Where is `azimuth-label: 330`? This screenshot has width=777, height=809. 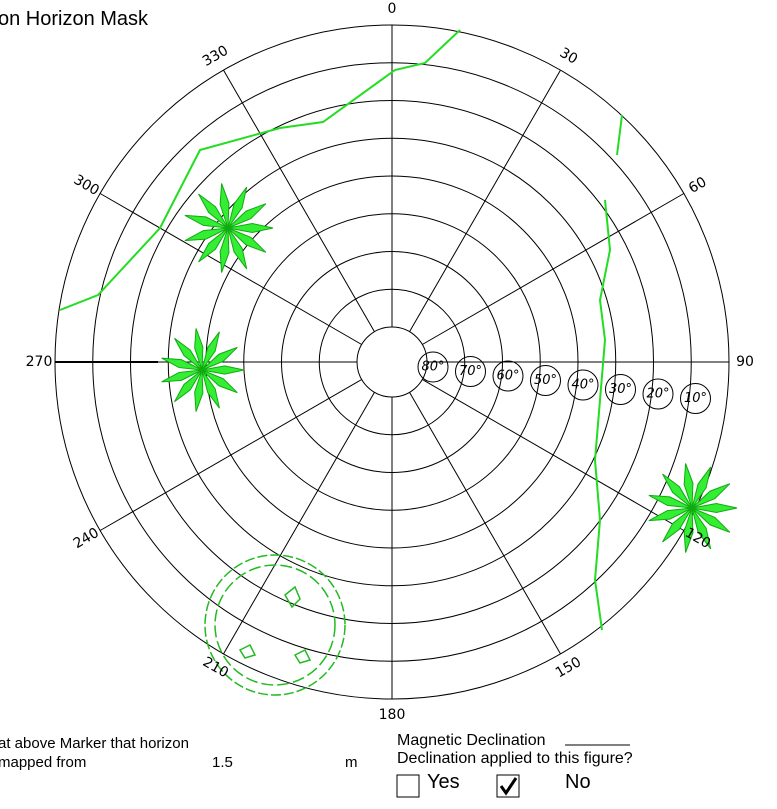
azimuth-label: 330 is located at coordinates (215, 56).